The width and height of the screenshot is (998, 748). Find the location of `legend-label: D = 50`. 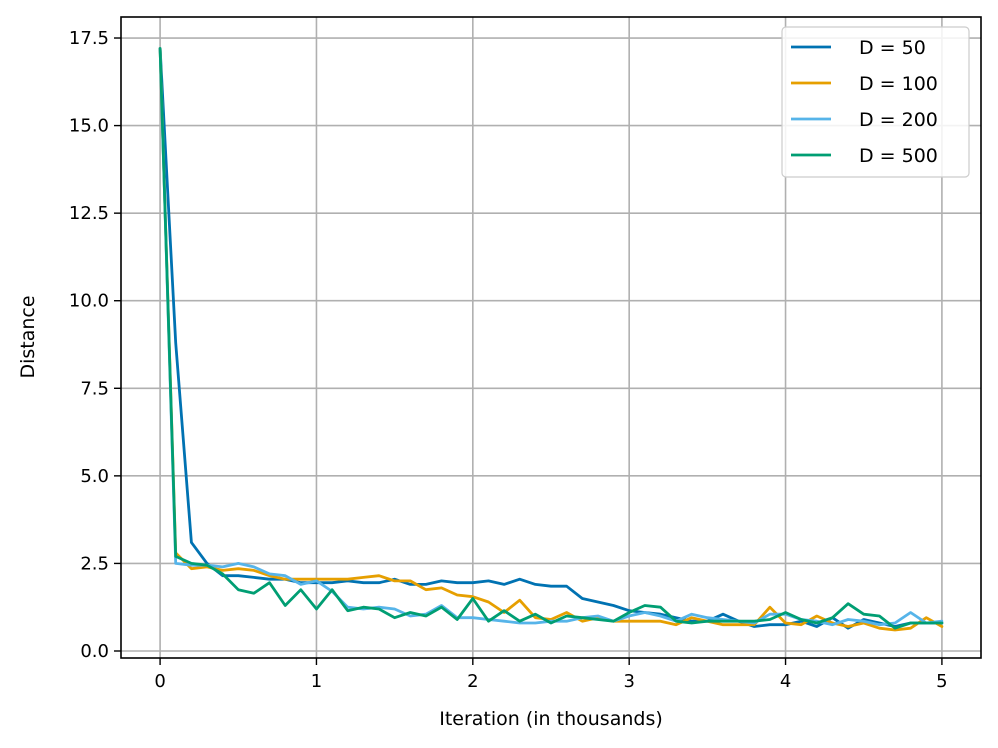

legend-label: D = 50 is located at coordinates (892, 48).